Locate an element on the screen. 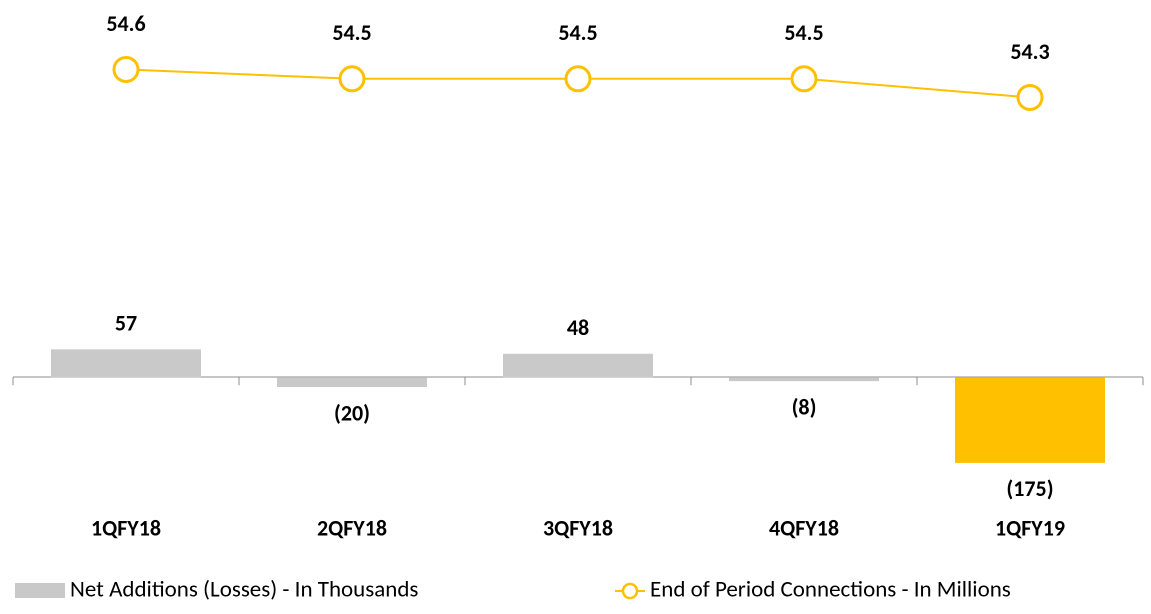 The height and width of the screenshot is (614, 1151). legend-label: End of Period Connections - In Millions is located at coordinates (830, 589).